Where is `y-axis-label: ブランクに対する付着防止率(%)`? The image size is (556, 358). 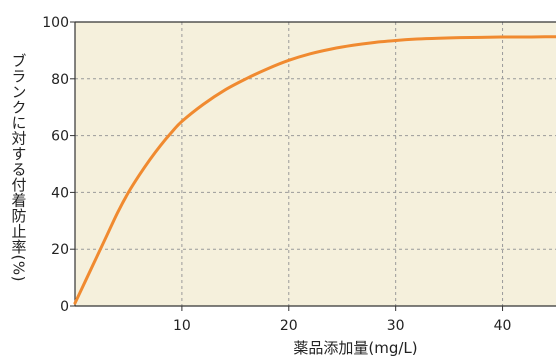
y-axis-label: ブランクに対する付着防止率(%) is located at coordinates (18, 167).